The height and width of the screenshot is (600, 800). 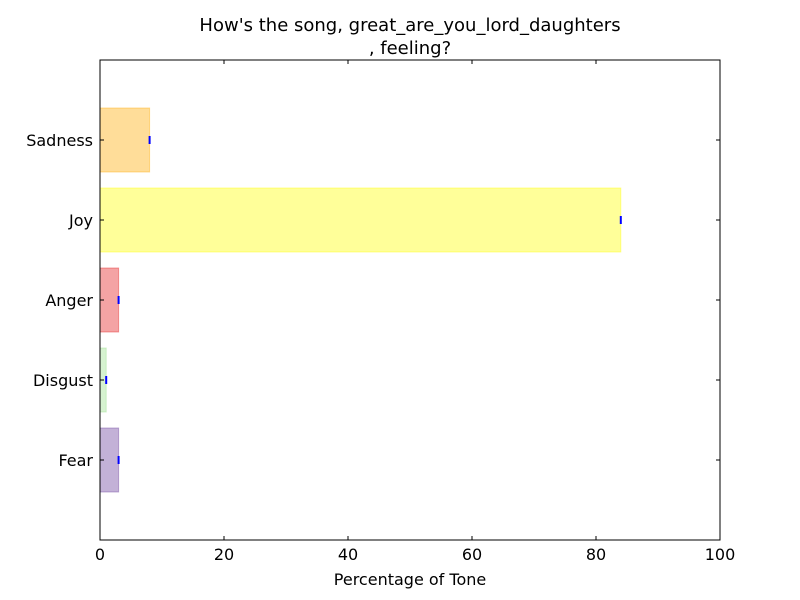 I want to click on y-tick-label-fear: Fear, so click(x=75, y=460).